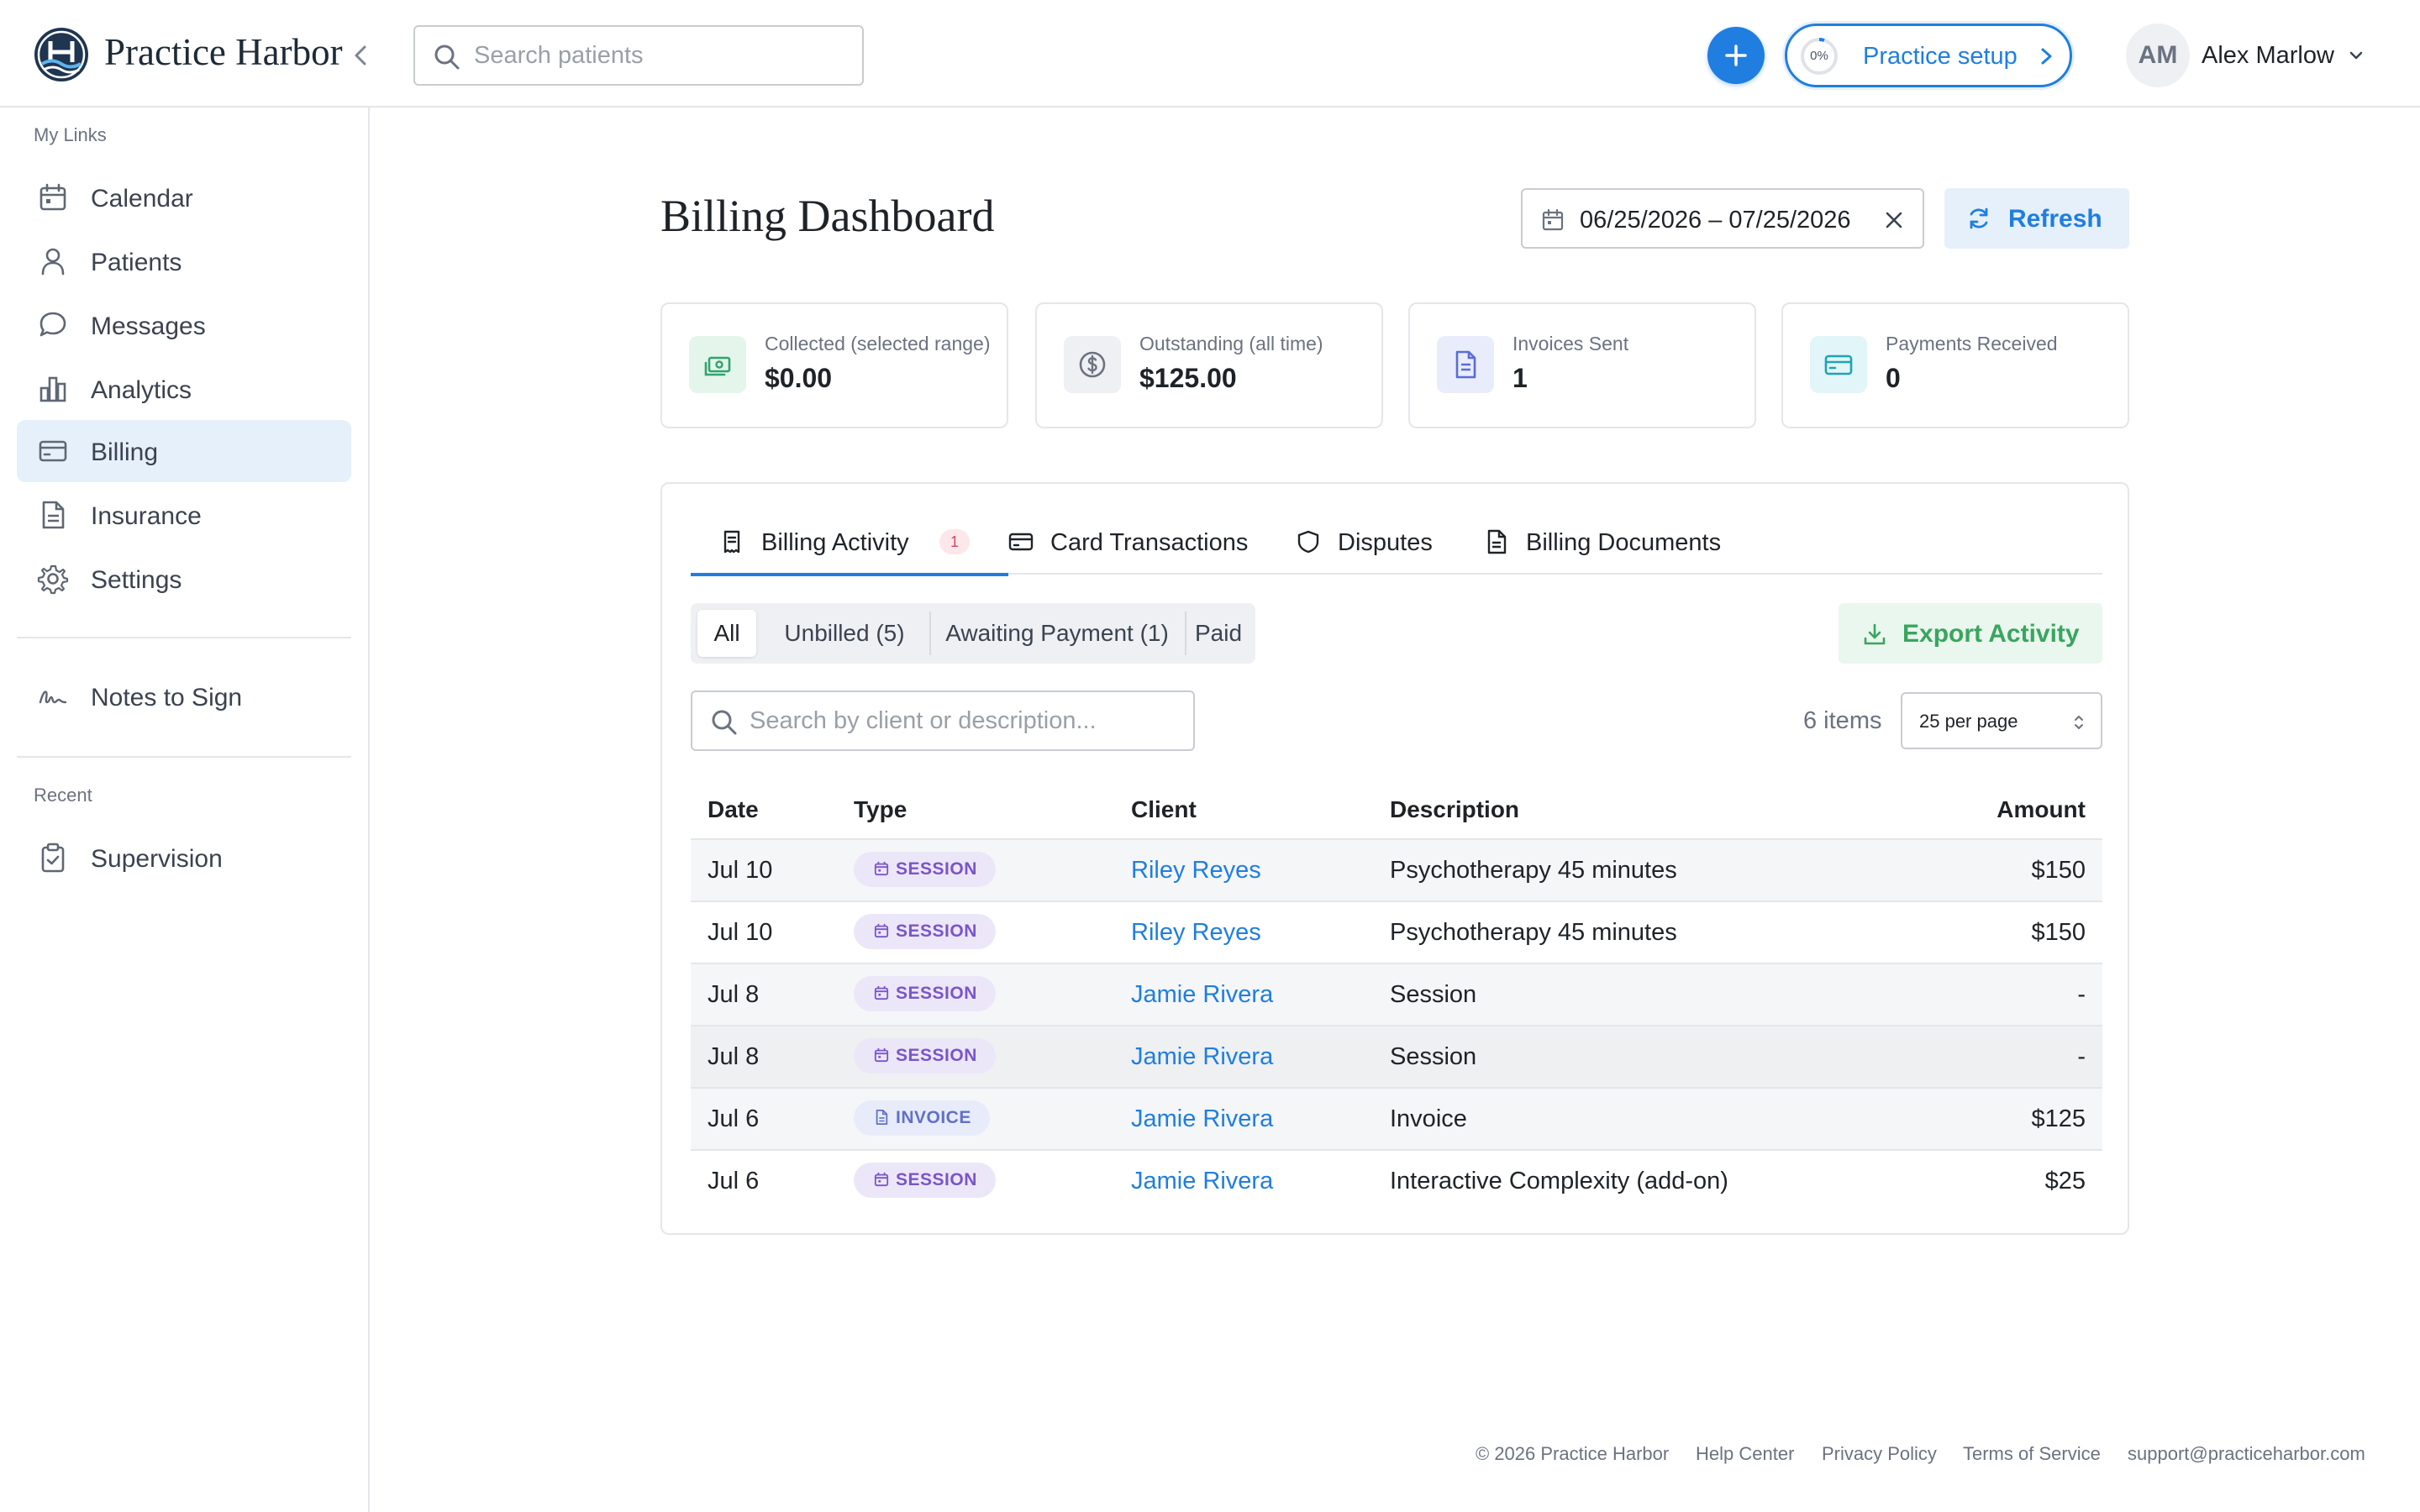 The image size is (2420, 1512). Describe the element at coordinates (1164, 809) in the screenshot. I see `column-header-client: Client` at that location.